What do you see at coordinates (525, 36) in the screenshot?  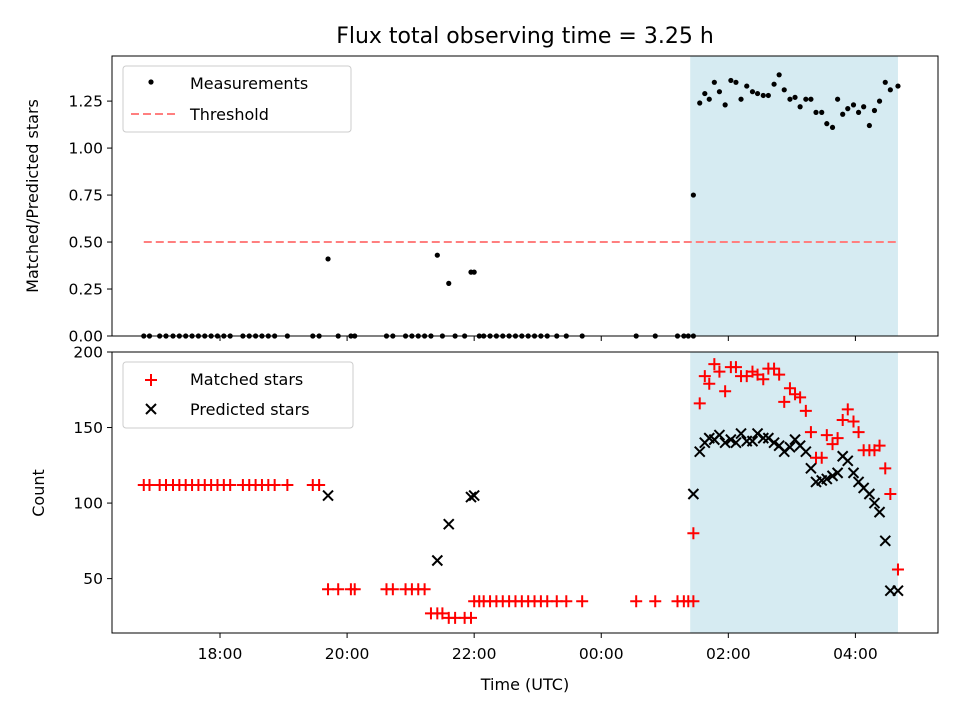 I see `chart-title: Flux total observing time = 3.25 h` at bounding box center [525, 36].